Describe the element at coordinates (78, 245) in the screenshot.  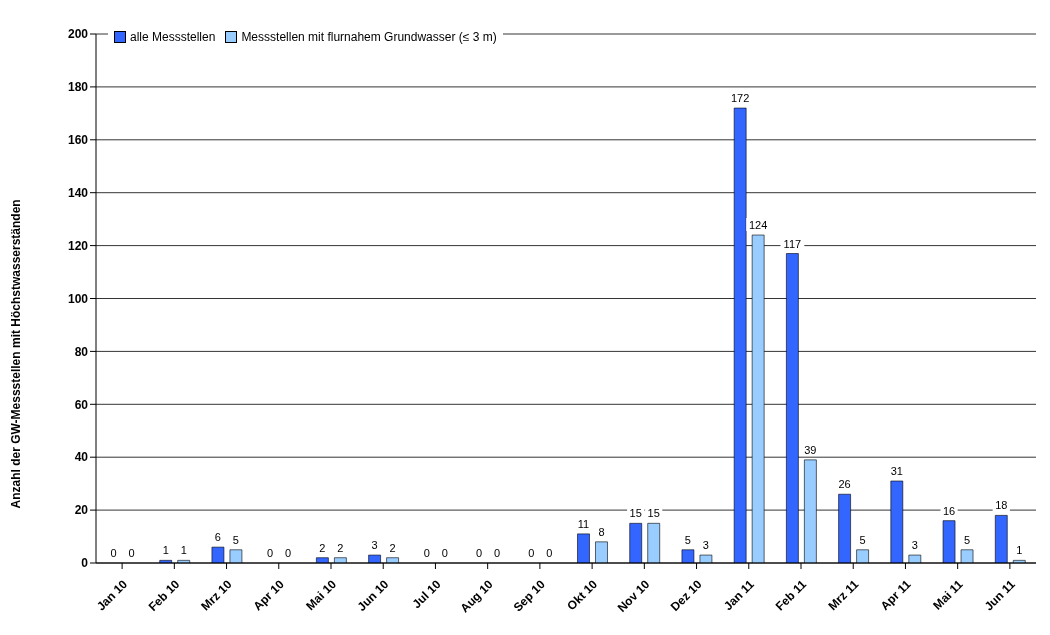
I see `y-tick-label: 120` at that location.